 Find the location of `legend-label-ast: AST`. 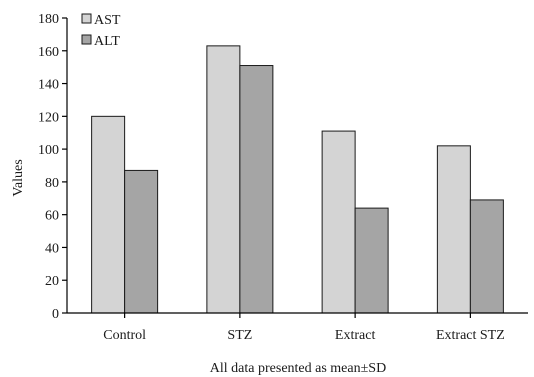

legend-label-ast: AST is located at coordinates (107, 20).